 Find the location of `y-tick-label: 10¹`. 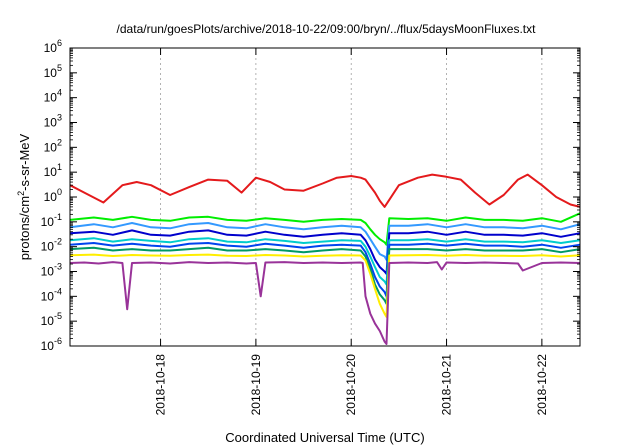

y-tick-label: 10¹ is located at coordinates (53, 170).